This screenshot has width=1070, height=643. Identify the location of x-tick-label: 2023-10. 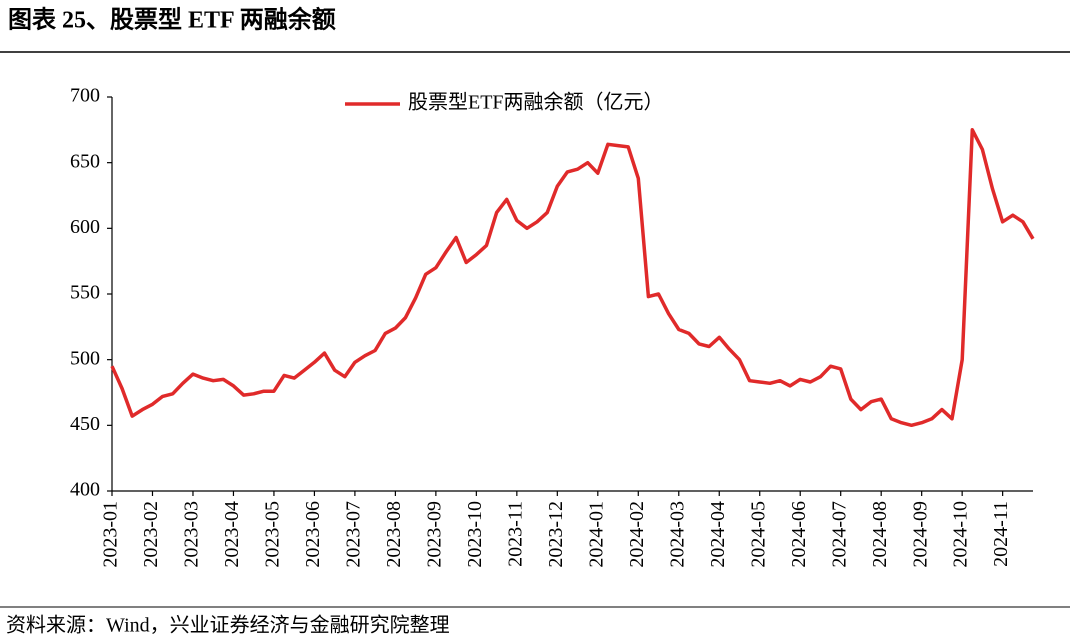
(475, 534).